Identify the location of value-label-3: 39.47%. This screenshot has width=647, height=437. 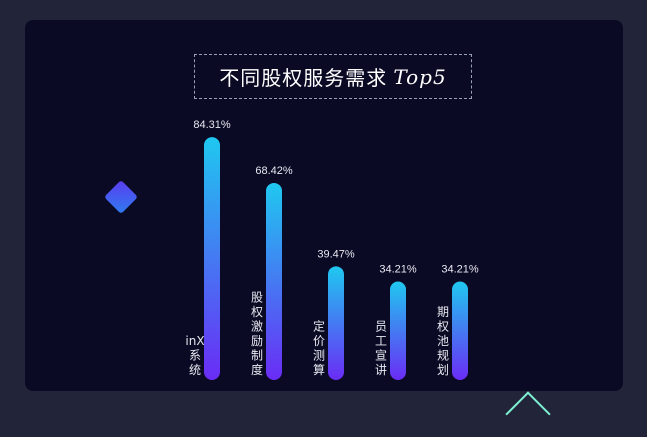
(336, 254).